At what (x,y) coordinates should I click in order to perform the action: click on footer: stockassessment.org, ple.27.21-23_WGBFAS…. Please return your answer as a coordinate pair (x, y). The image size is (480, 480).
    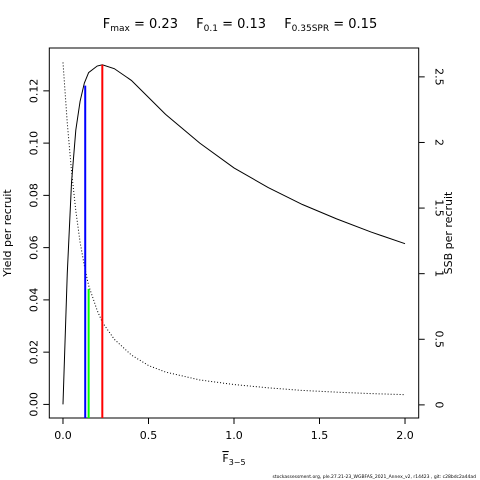
    Looking at the image, I should click on (375, 477).